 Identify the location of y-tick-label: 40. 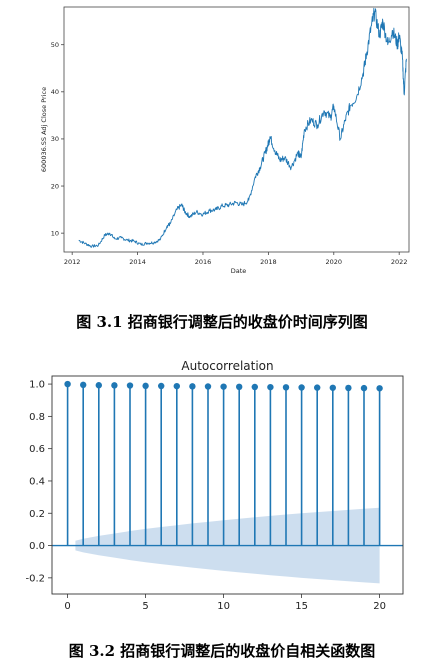
(55, 92).